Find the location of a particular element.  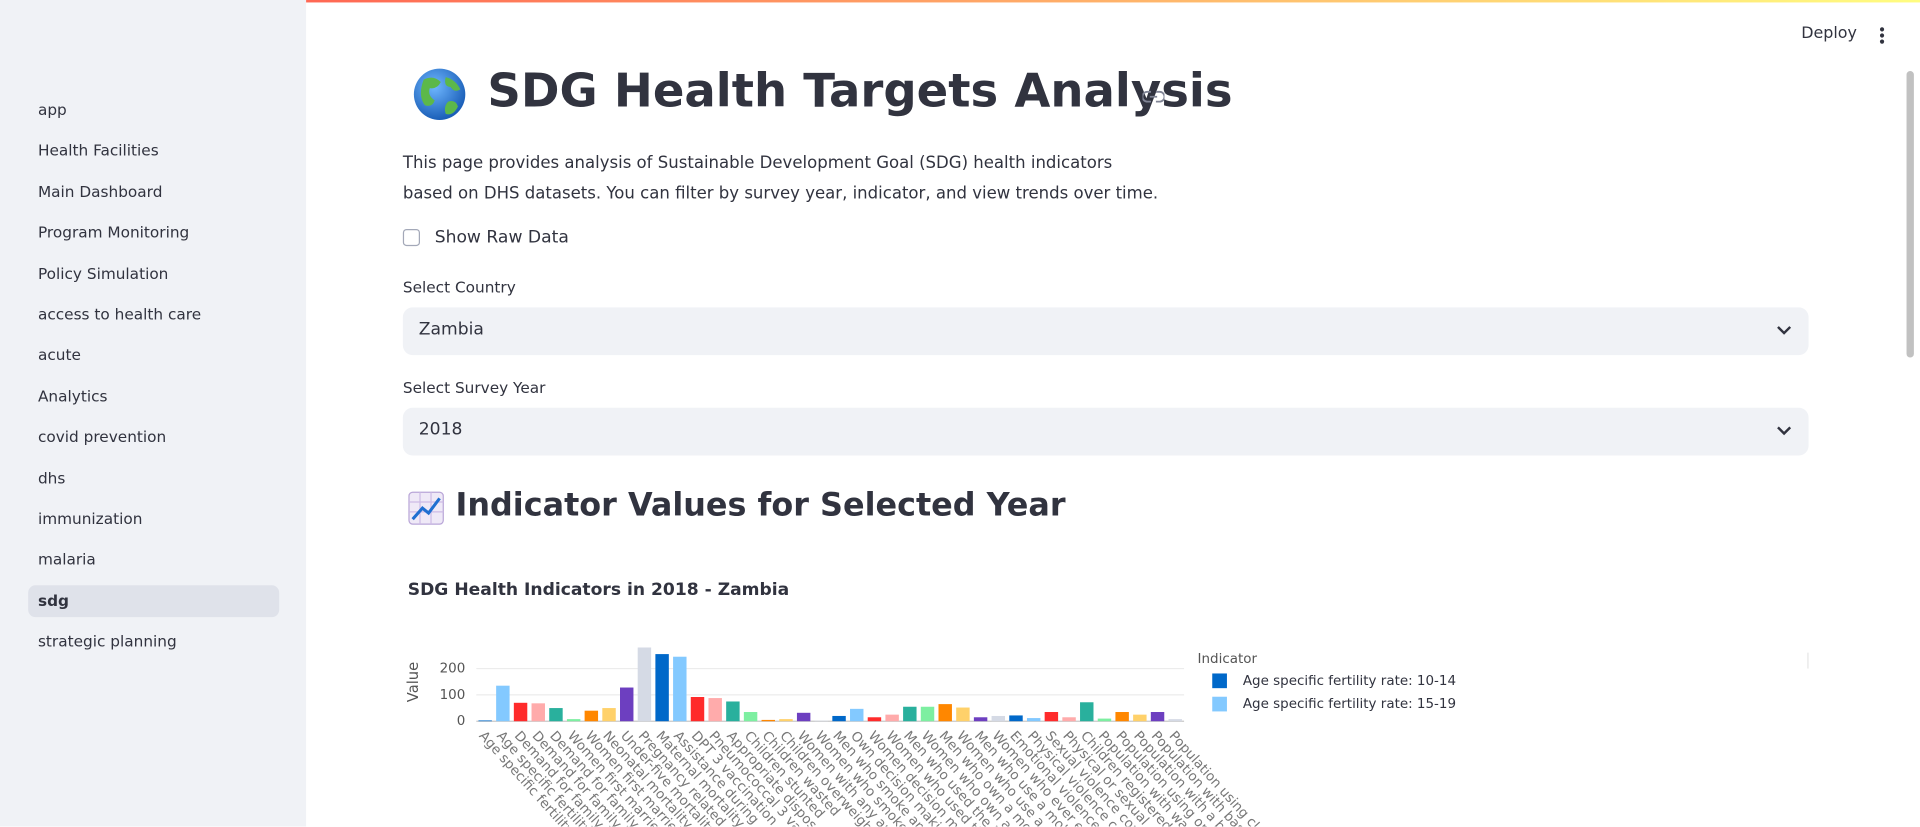

y-tick-label: 0 is located at coordinates (461, 721).